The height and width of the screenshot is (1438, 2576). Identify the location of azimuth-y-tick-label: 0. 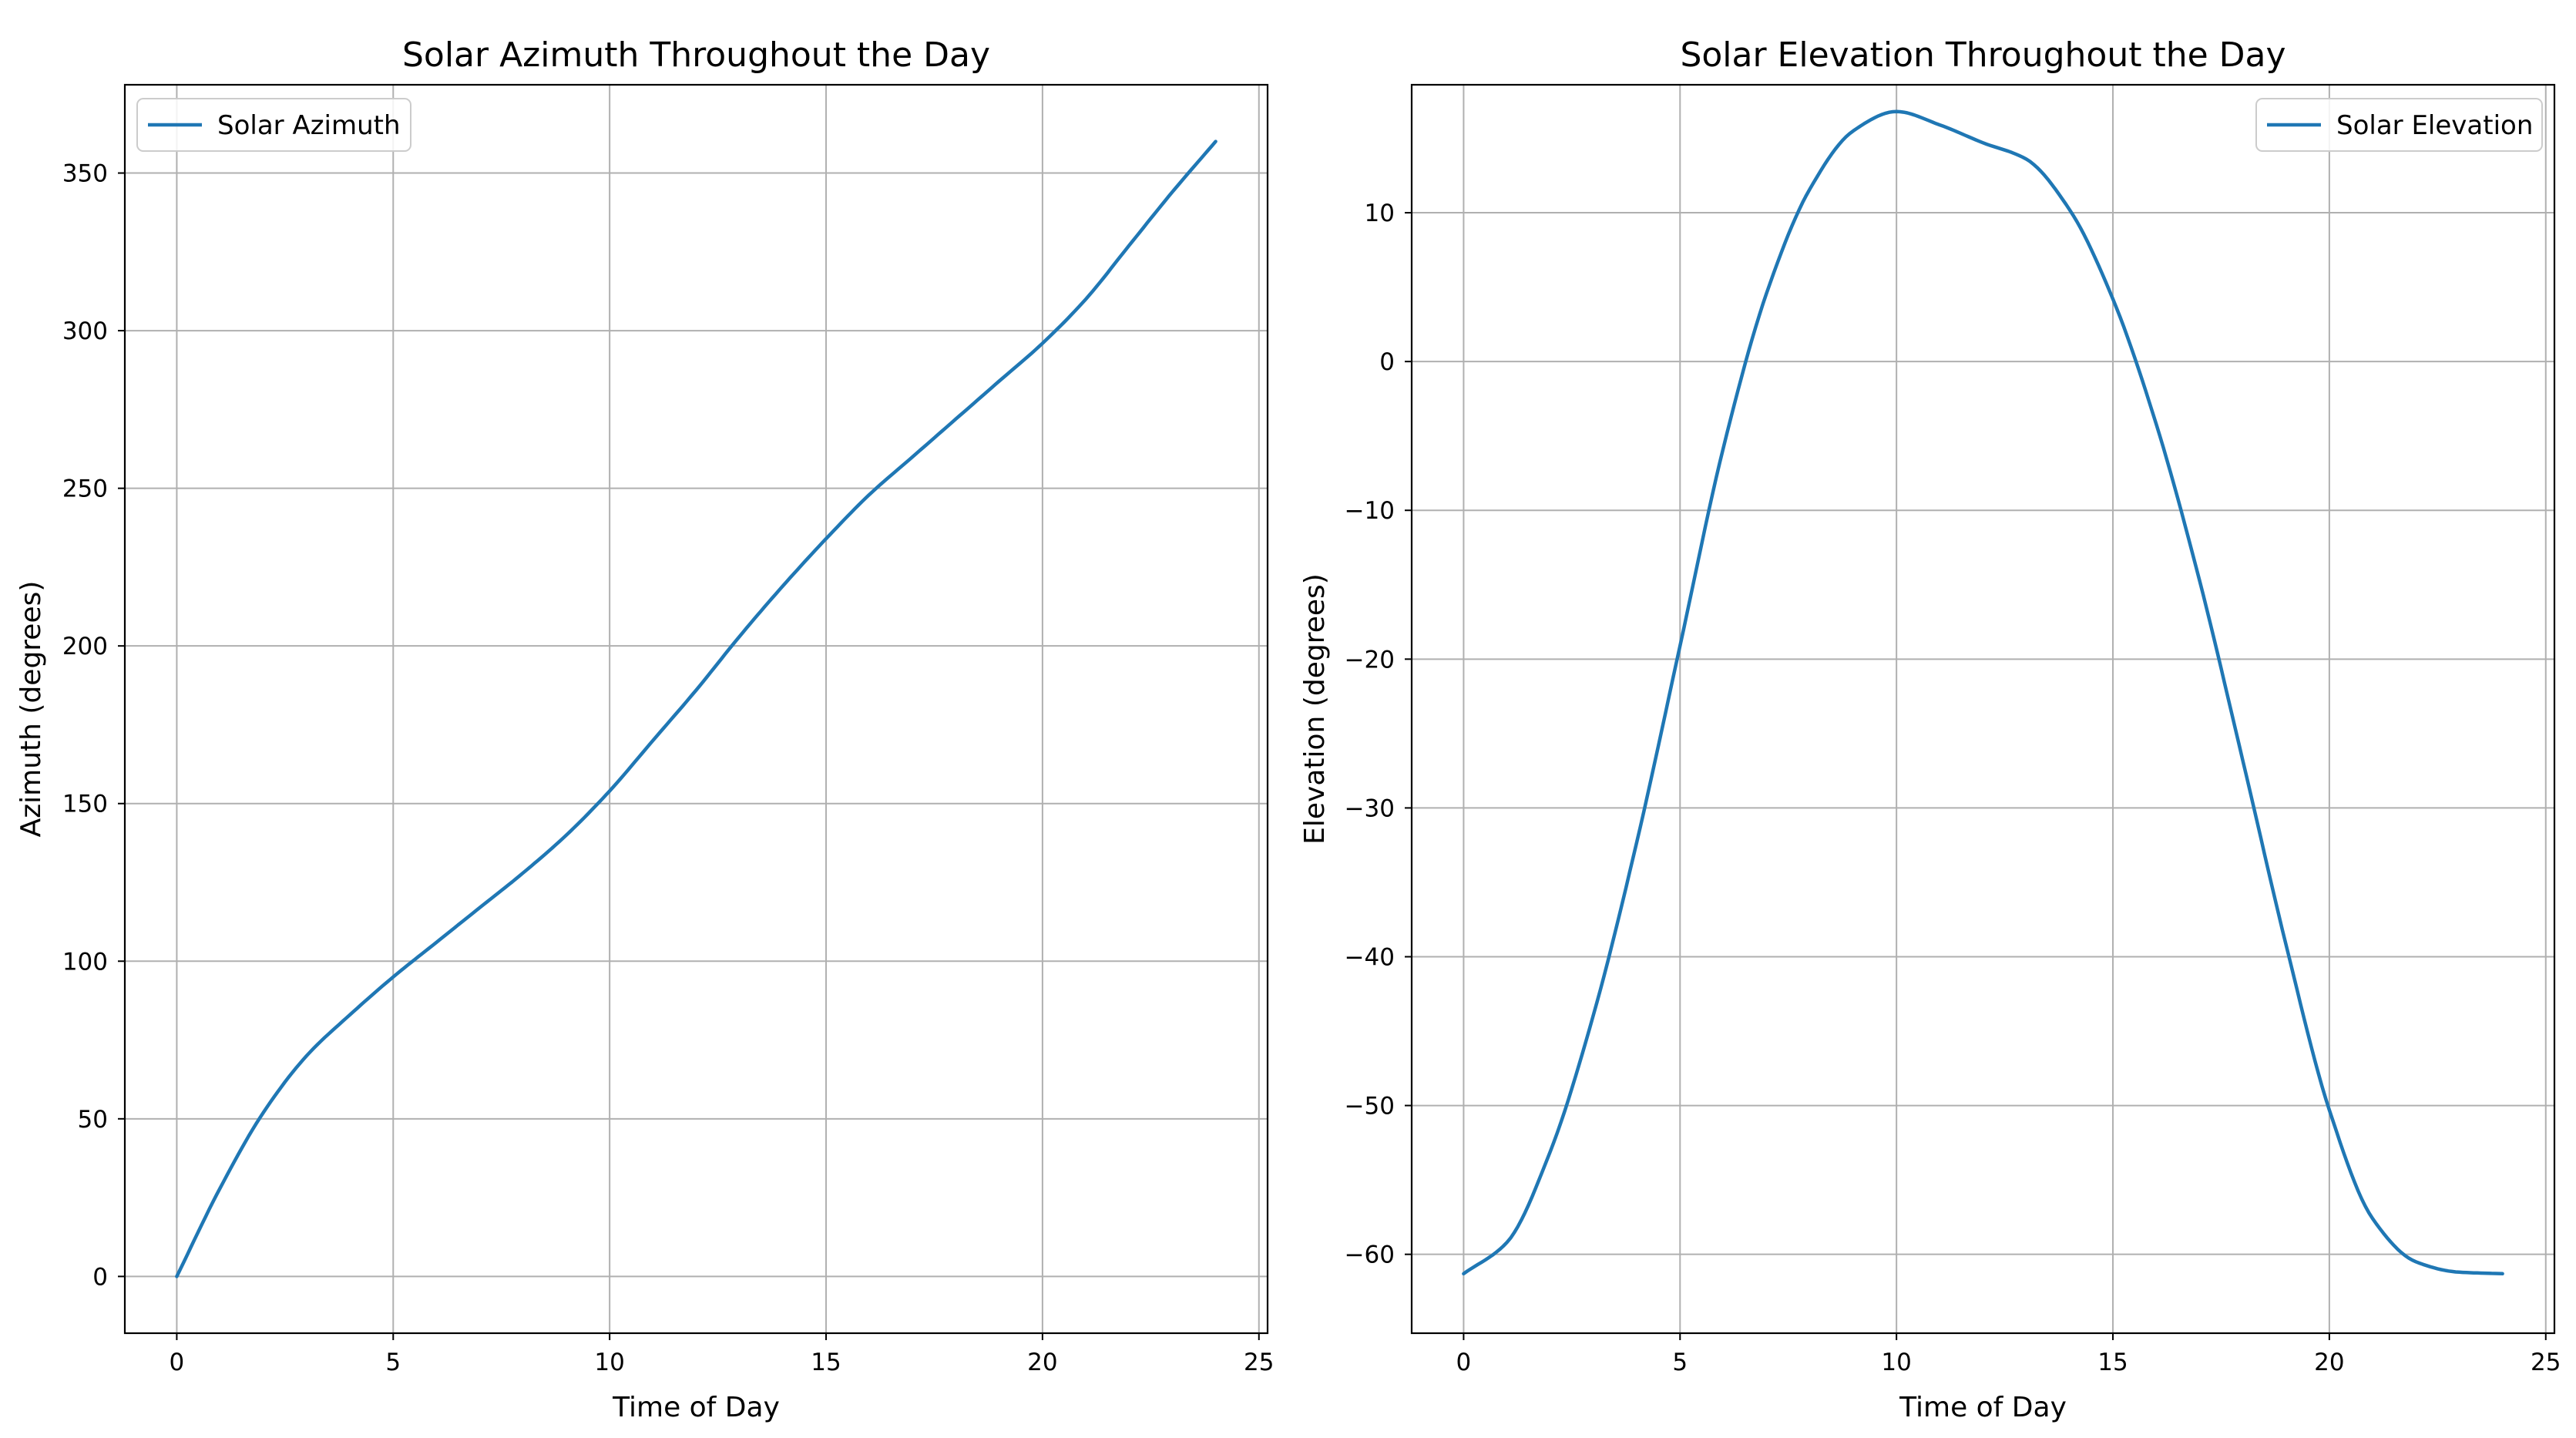
(100, 1277).